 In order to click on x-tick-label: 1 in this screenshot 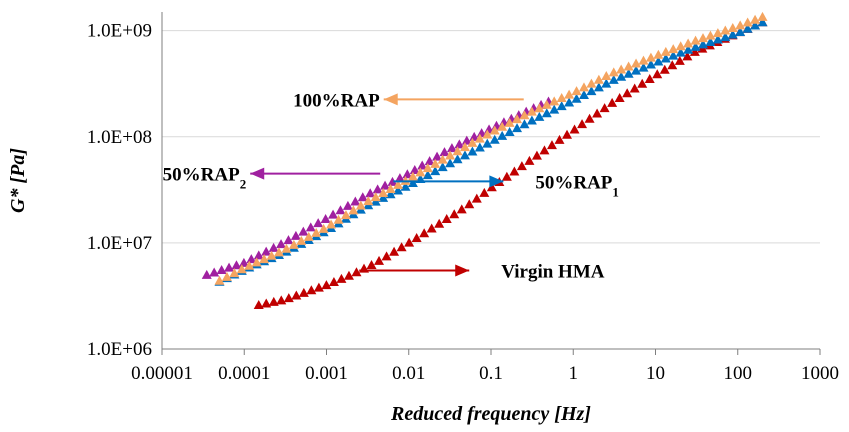, I will do `click(574, 373)`.